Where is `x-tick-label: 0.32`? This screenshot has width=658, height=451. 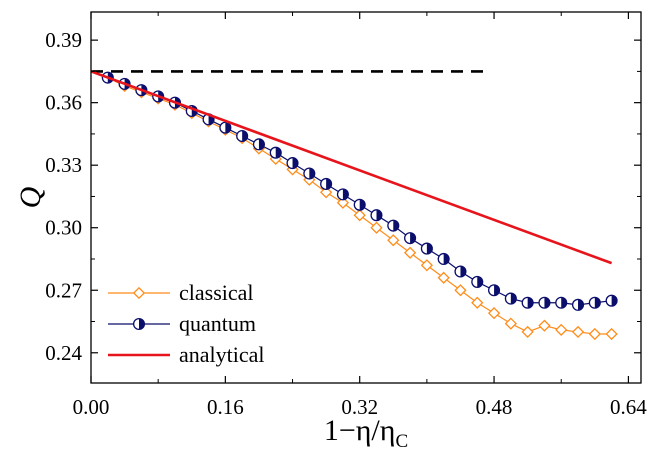 x-tick-label: 0.32 is located at coordinates (359, 407).